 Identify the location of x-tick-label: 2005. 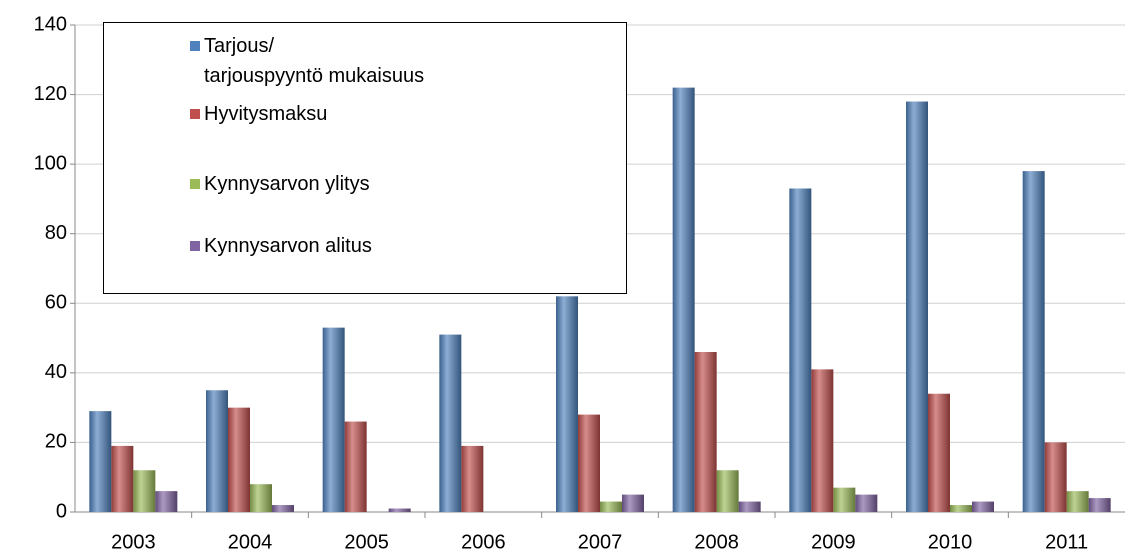
(366, 542).